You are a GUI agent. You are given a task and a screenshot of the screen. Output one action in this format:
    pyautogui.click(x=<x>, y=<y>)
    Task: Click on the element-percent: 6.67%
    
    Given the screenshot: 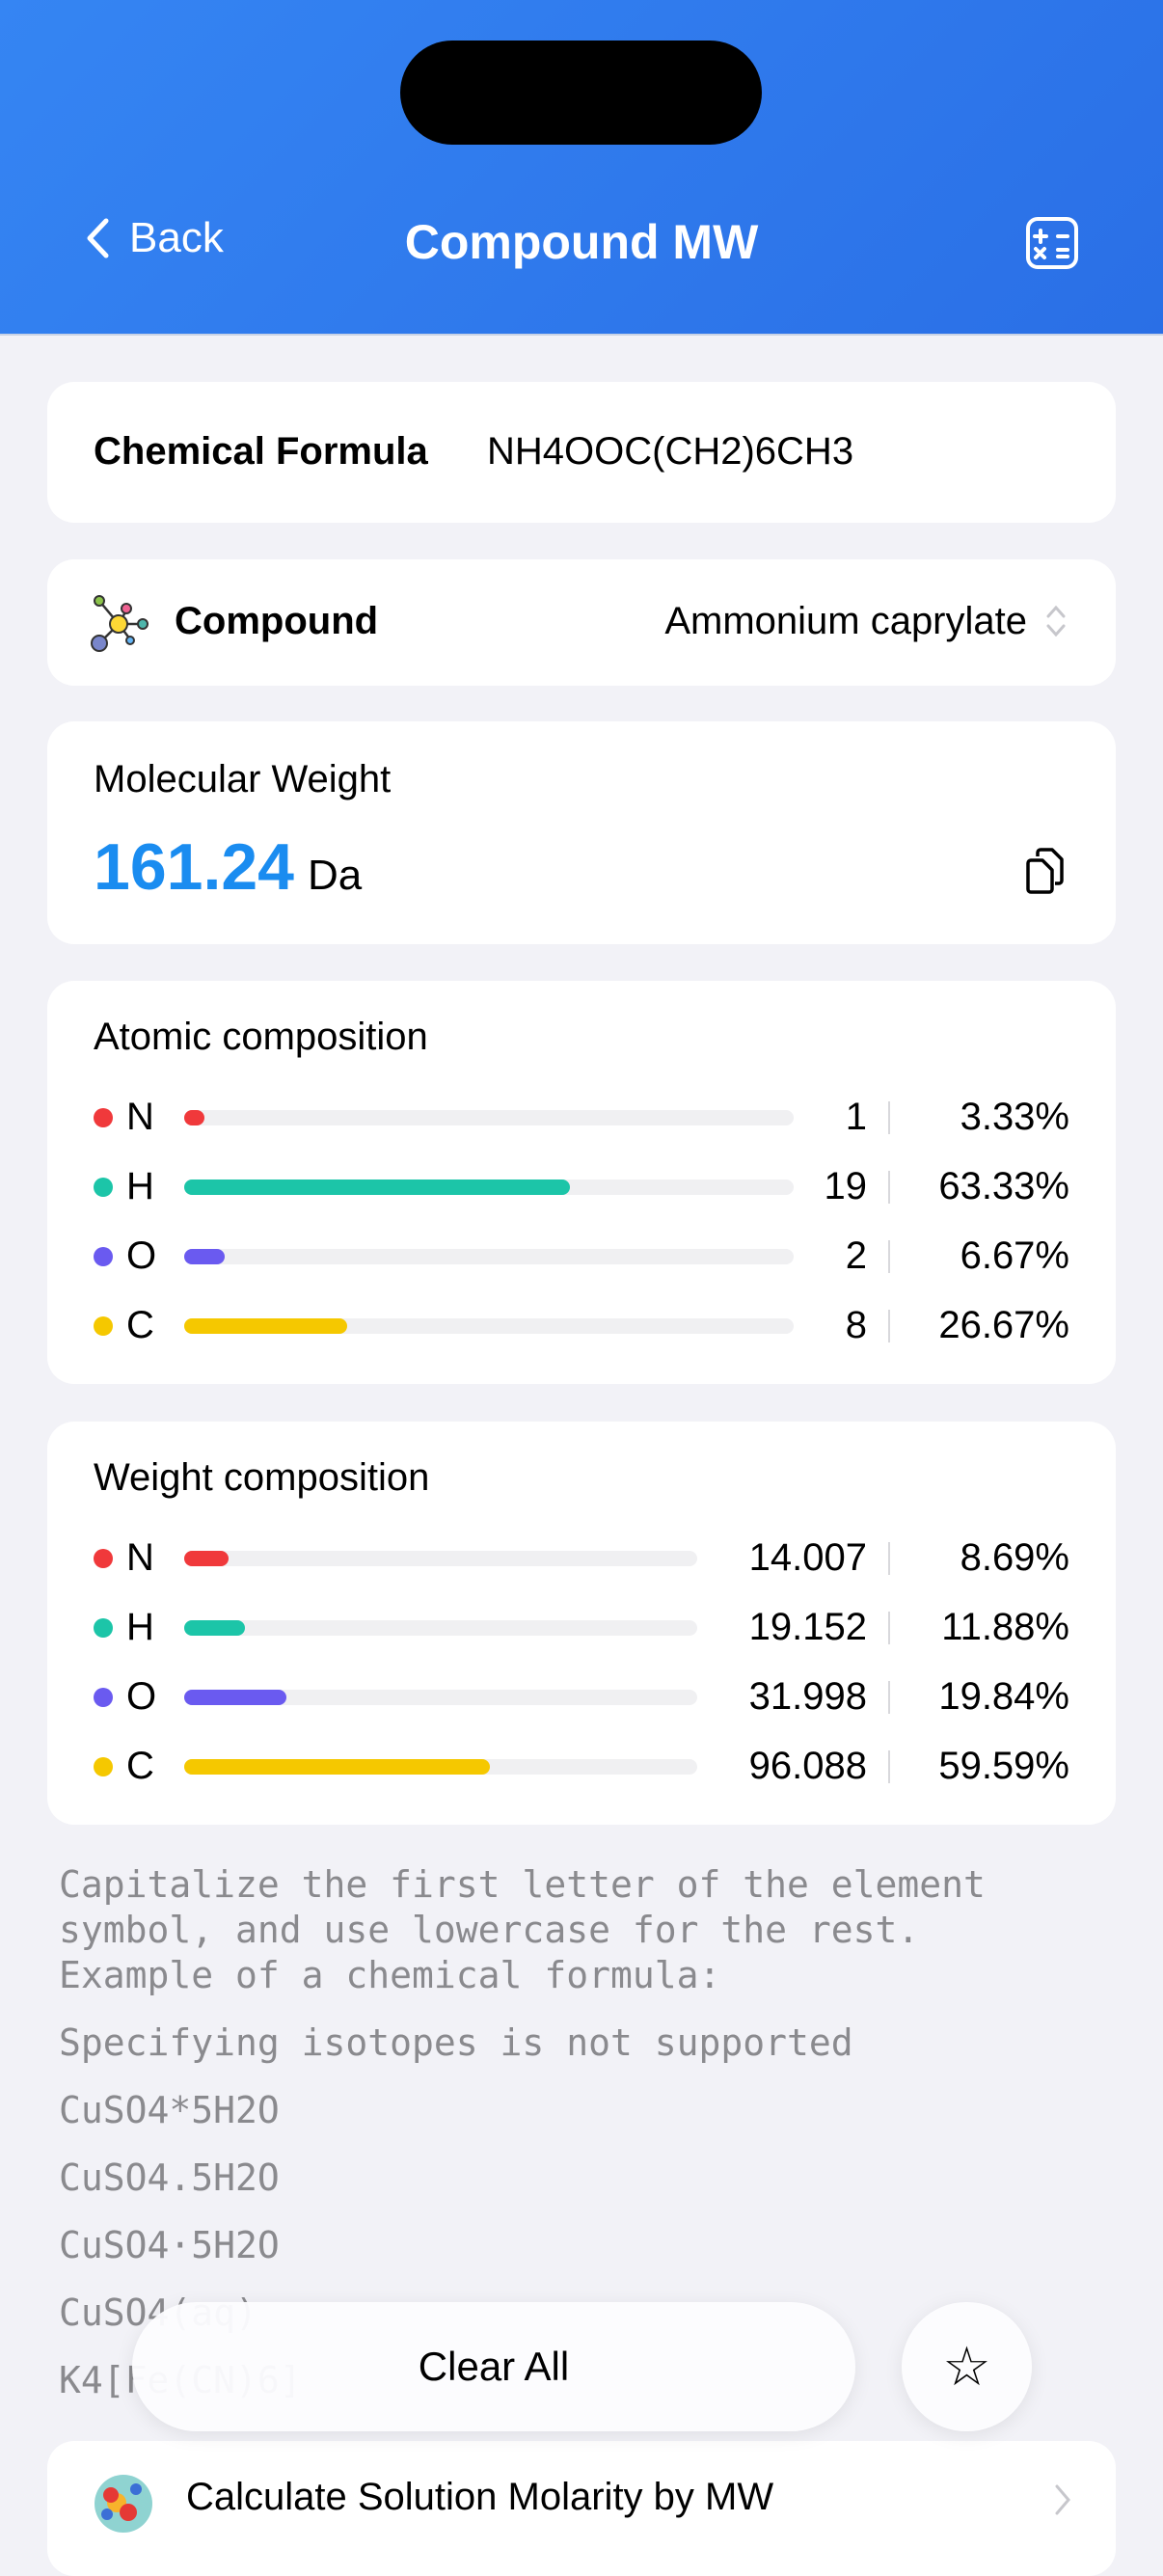 What is the action you would take?
    pyautogui.click(x=1014, y=1255)
    